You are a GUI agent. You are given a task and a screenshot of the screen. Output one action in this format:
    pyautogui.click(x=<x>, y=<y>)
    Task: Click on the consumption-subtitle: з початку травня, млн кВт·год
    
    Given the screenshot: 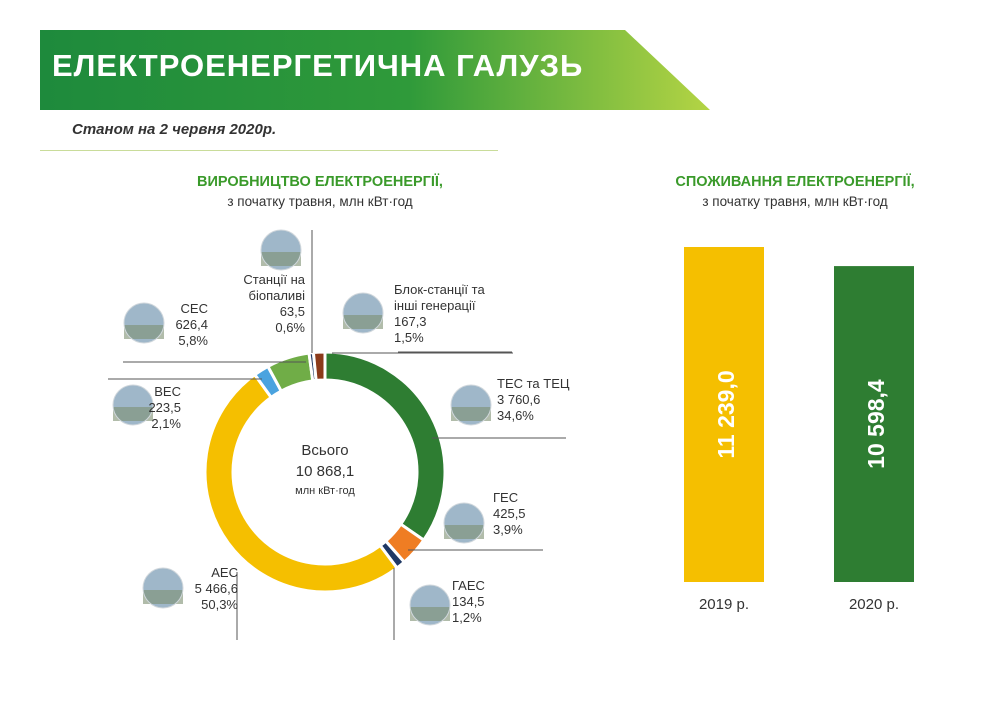 What is the action you would take?
    pyautogui.click(x=795, y=201)
    